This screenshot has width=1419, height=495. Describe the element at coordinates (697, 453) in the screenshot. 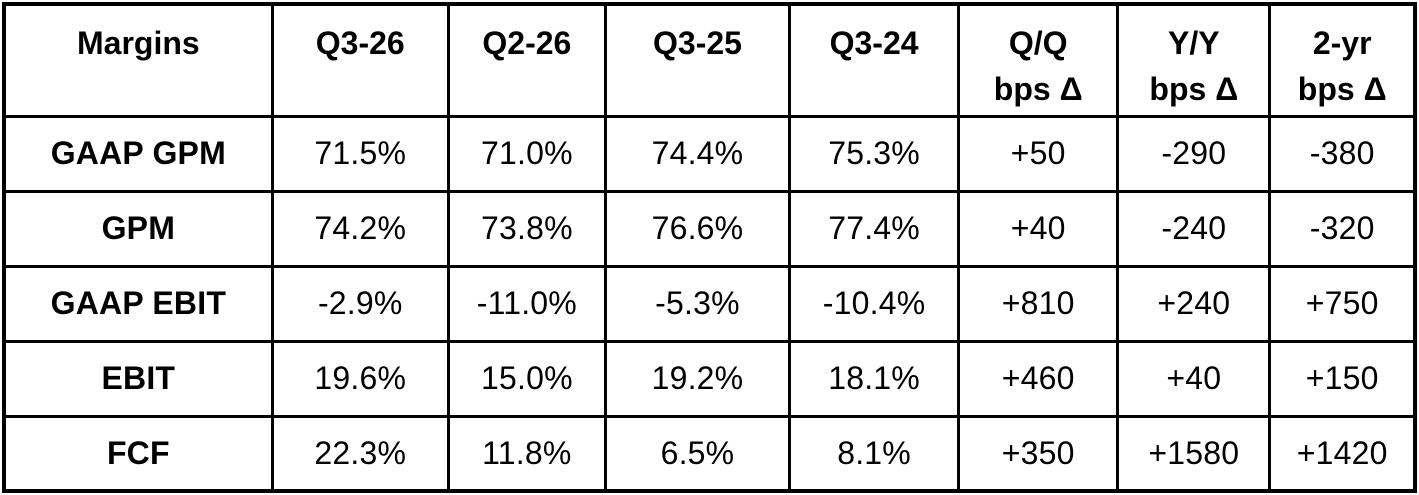

I see `table-cell: 6.5%` at that location.